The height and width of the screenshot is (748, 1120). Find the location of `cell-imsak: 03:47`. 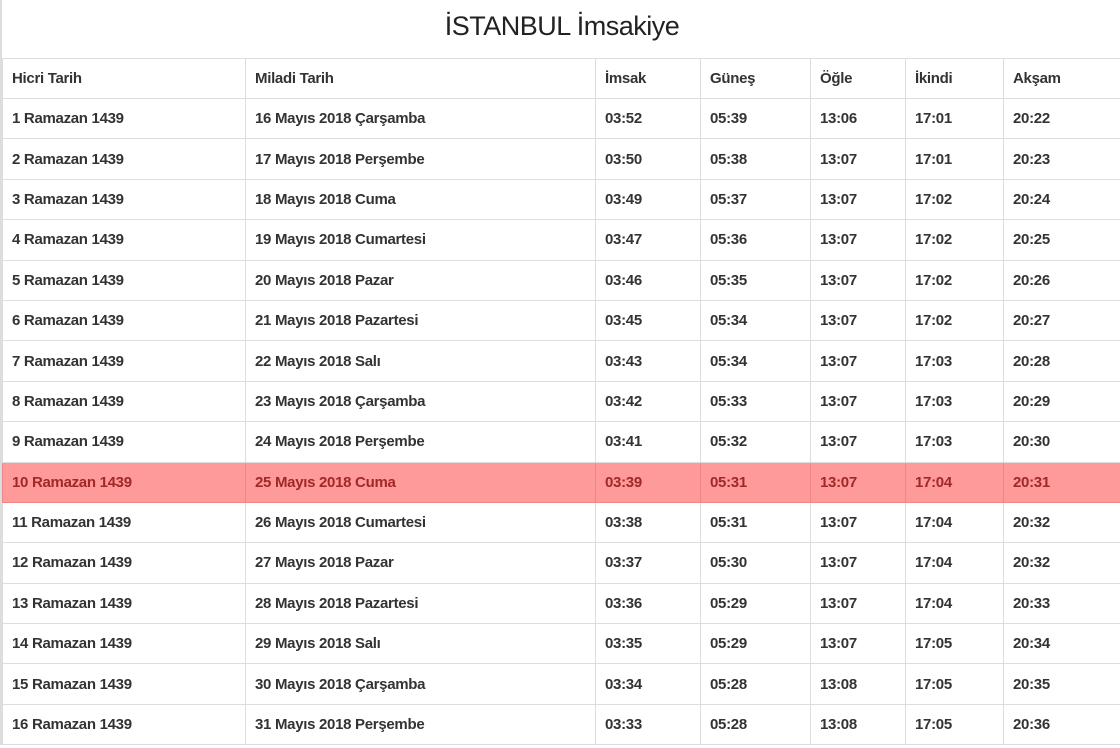

cell-imsak: 03:47 is located at coordinates (648, 240).